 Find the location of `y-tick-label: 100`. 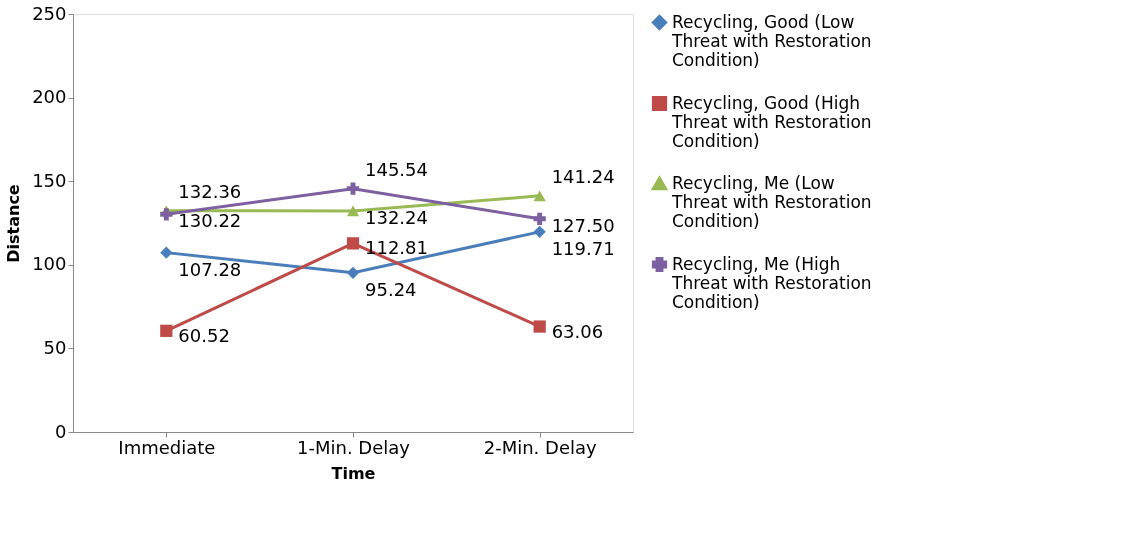

y-tick-label: 100 is located at coordinates (49, 264).